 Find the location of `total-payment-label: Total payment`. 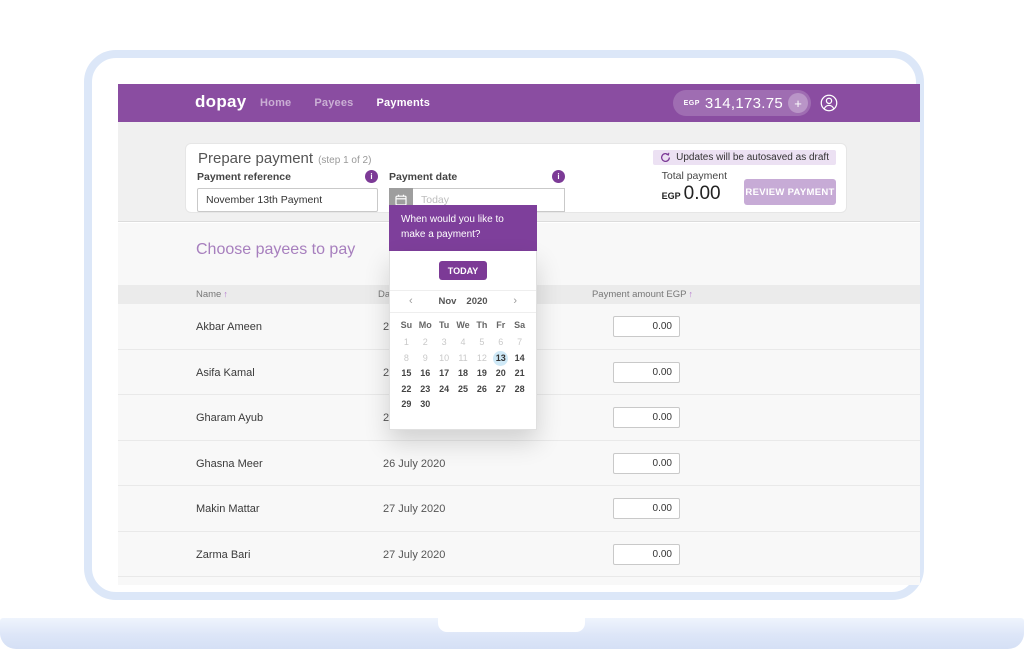

total-payment-label: Total payment is located at coordinates (694, 176).